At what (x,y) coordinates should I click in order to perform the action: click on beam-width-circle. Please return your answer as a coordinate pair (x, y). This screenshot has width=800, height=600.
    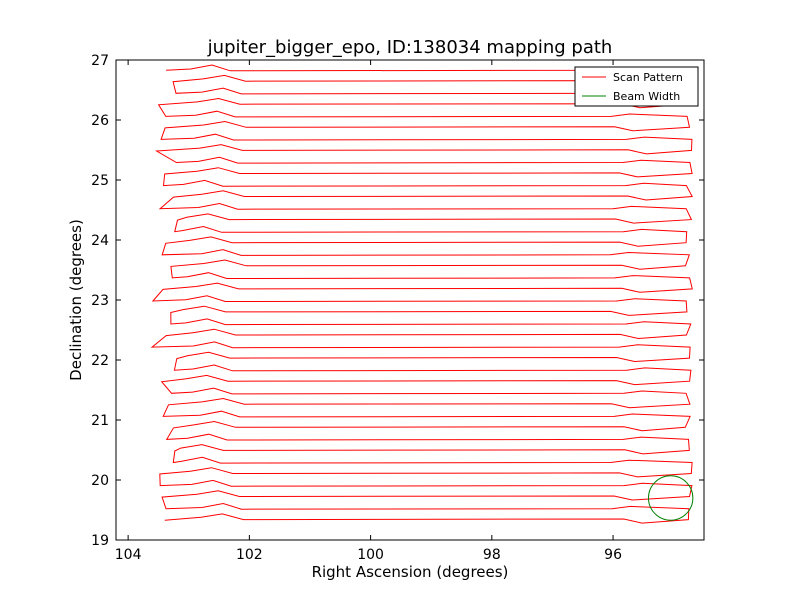
    Looking at the image, I should click on (670, 498).